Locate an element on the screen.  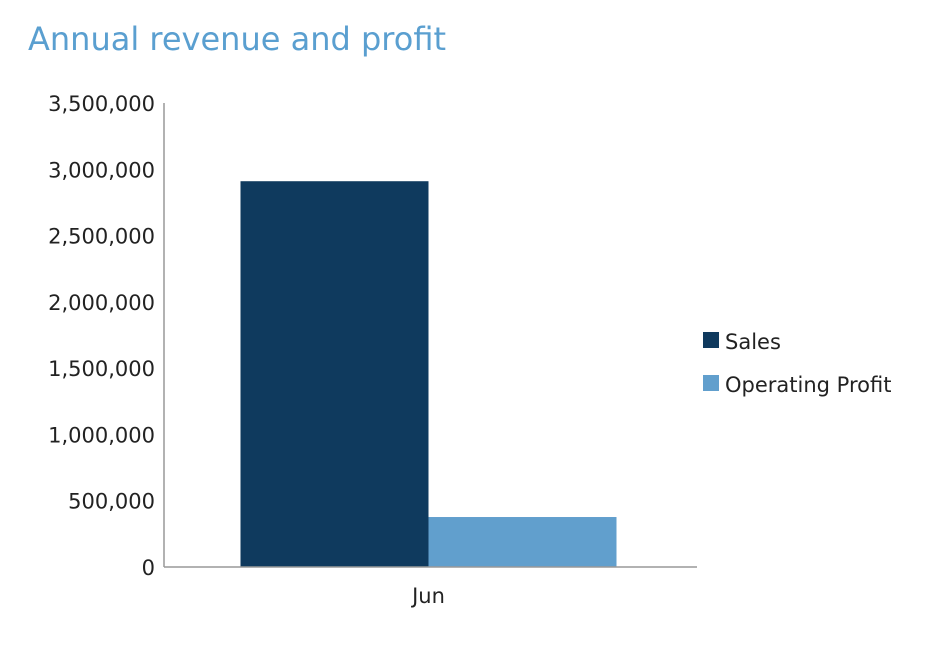
y-tick-label: 3,000,000 is located at coordinates (101, 170).